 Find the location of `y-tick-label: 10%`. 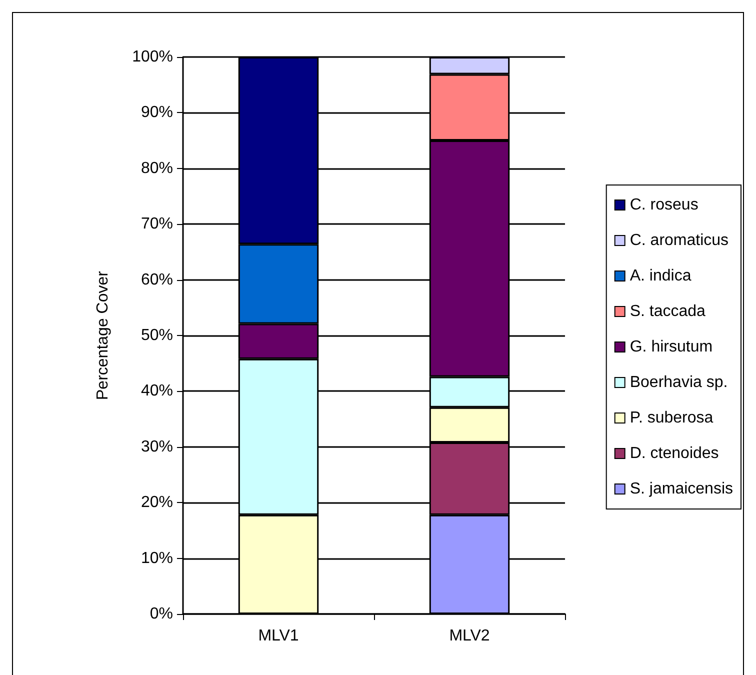

y-tick-label: 10% is located at coordinates (156, 558).